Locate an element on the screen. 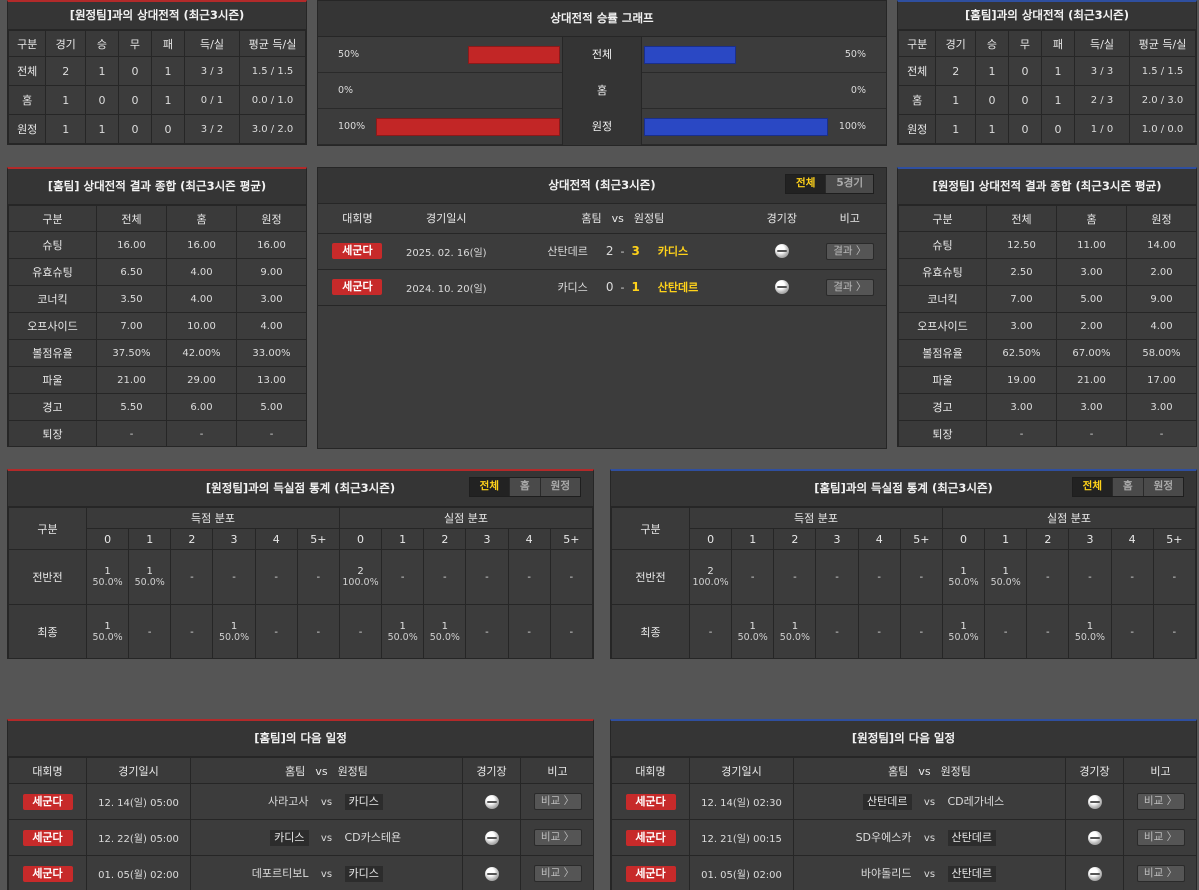 The height and width of the screenshot is (890, 1199). table-row: 원정 1 1 0 0 3 / 2 3.0 / 2.0 is located at coordinates (157, 129).